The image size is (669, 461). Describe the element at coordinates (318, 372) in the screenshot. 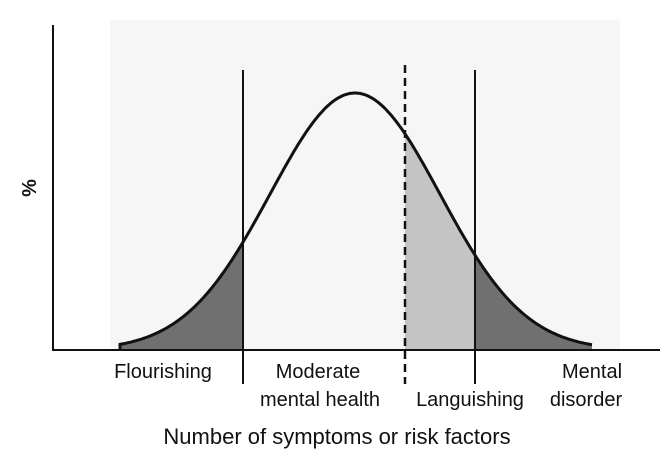

I see `region-label: Moderate` at that location.